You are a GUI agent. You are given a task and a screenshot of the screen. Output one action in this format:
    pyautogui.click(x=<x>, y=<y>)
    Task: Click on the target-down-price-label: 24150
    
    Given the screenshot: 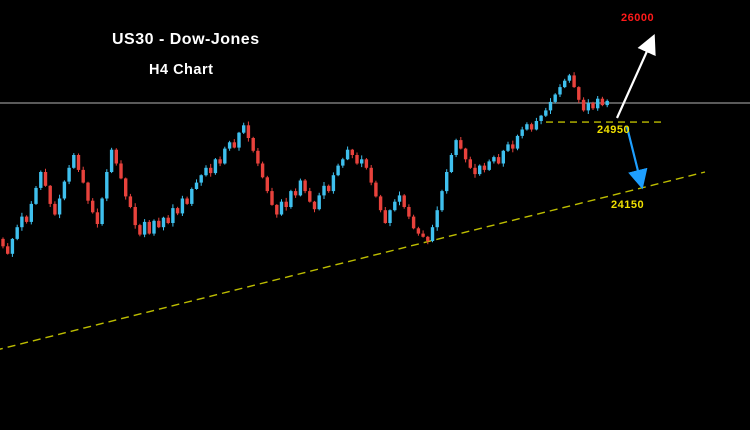 What is the action you would take?
    pyautogui.click(x=628, y=205)
    